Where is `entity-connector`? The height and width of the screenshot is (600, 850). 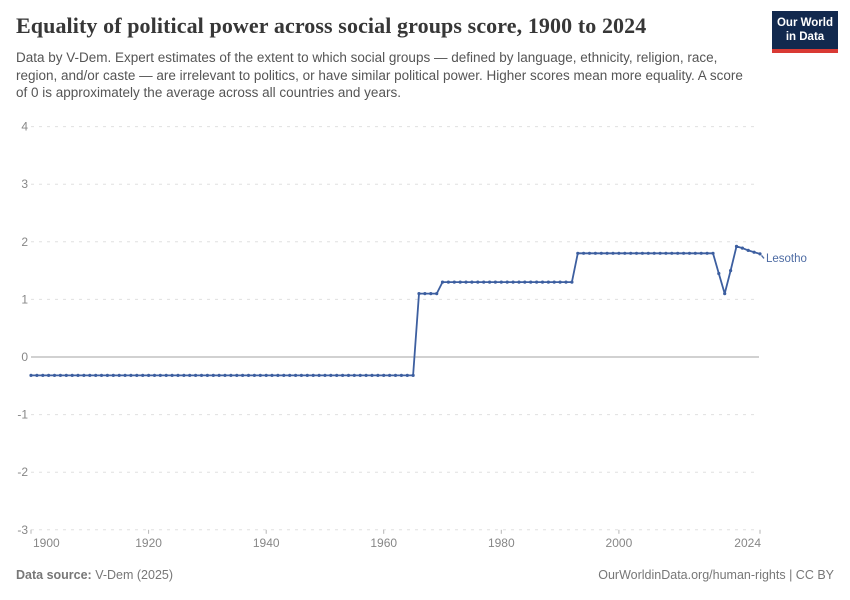
entity-connector is located at coordinates (762, 256).